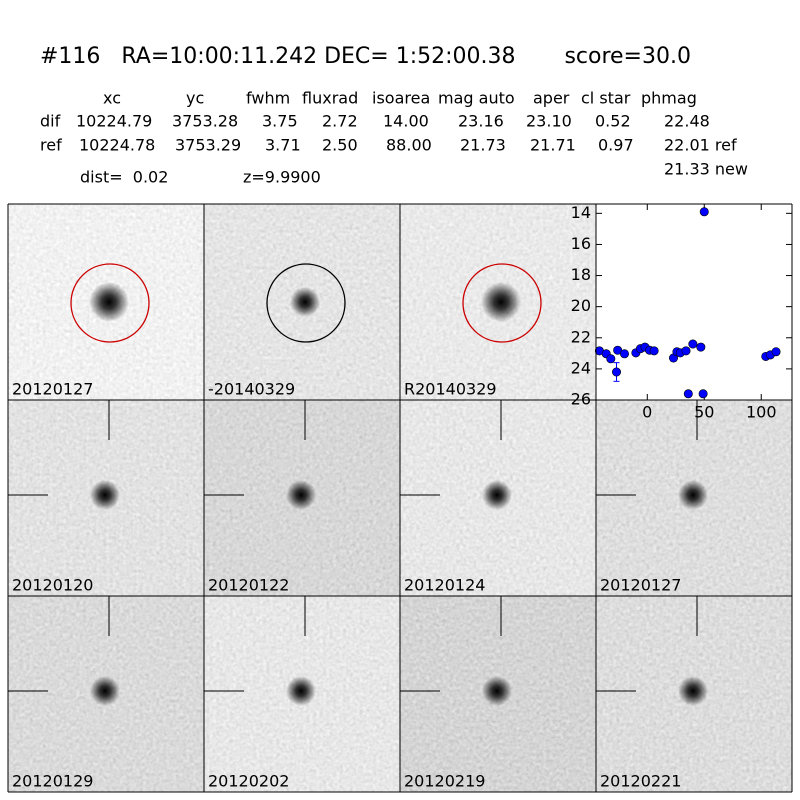  I want to click on table-cell: 22.48, so click(687, 121).